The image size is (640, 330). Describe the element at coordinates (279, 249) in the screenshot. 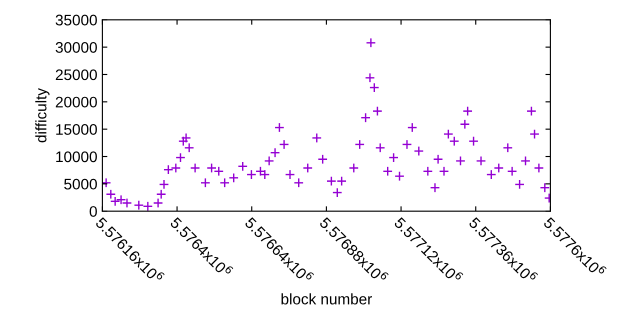

I see `x-tick-label: 5.57664x10$^{6}$` at that location.